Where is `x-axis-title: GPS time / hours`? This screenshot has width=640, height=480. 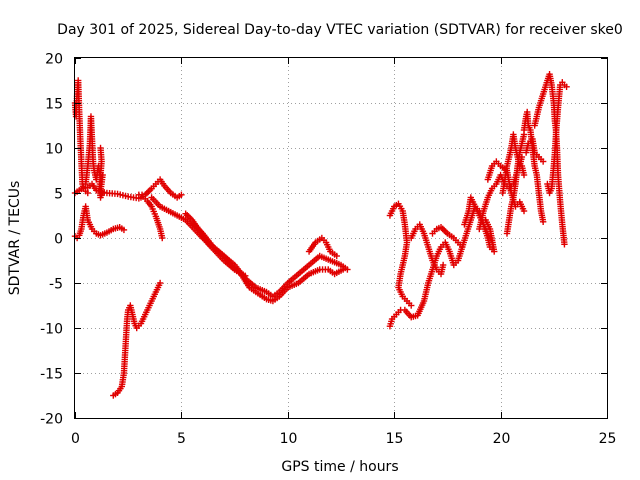
x-axis-title: GPS time / hours is located at coordinates (339, 467).